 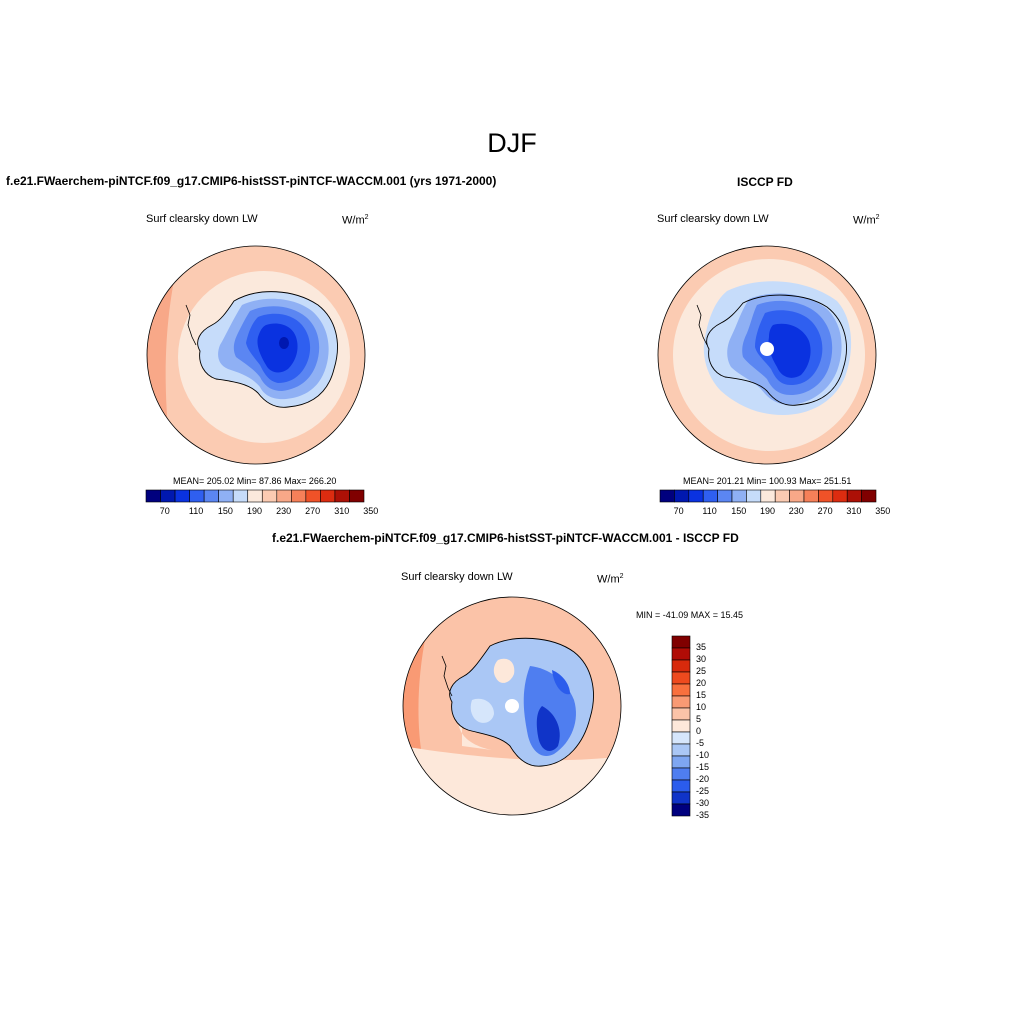 What do you see at coordinates (512, 143) in the screenshot?
I see `page-title: DJF` at bounding box center [512, 143].